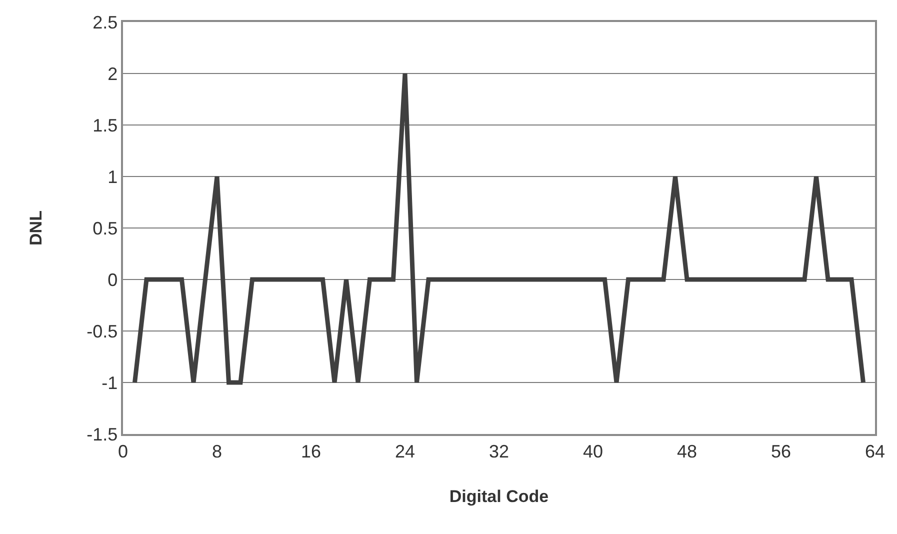 The width and height of the screenshot is (897, 534). I want to click on x-tick-label: 40, so click(593, 451).